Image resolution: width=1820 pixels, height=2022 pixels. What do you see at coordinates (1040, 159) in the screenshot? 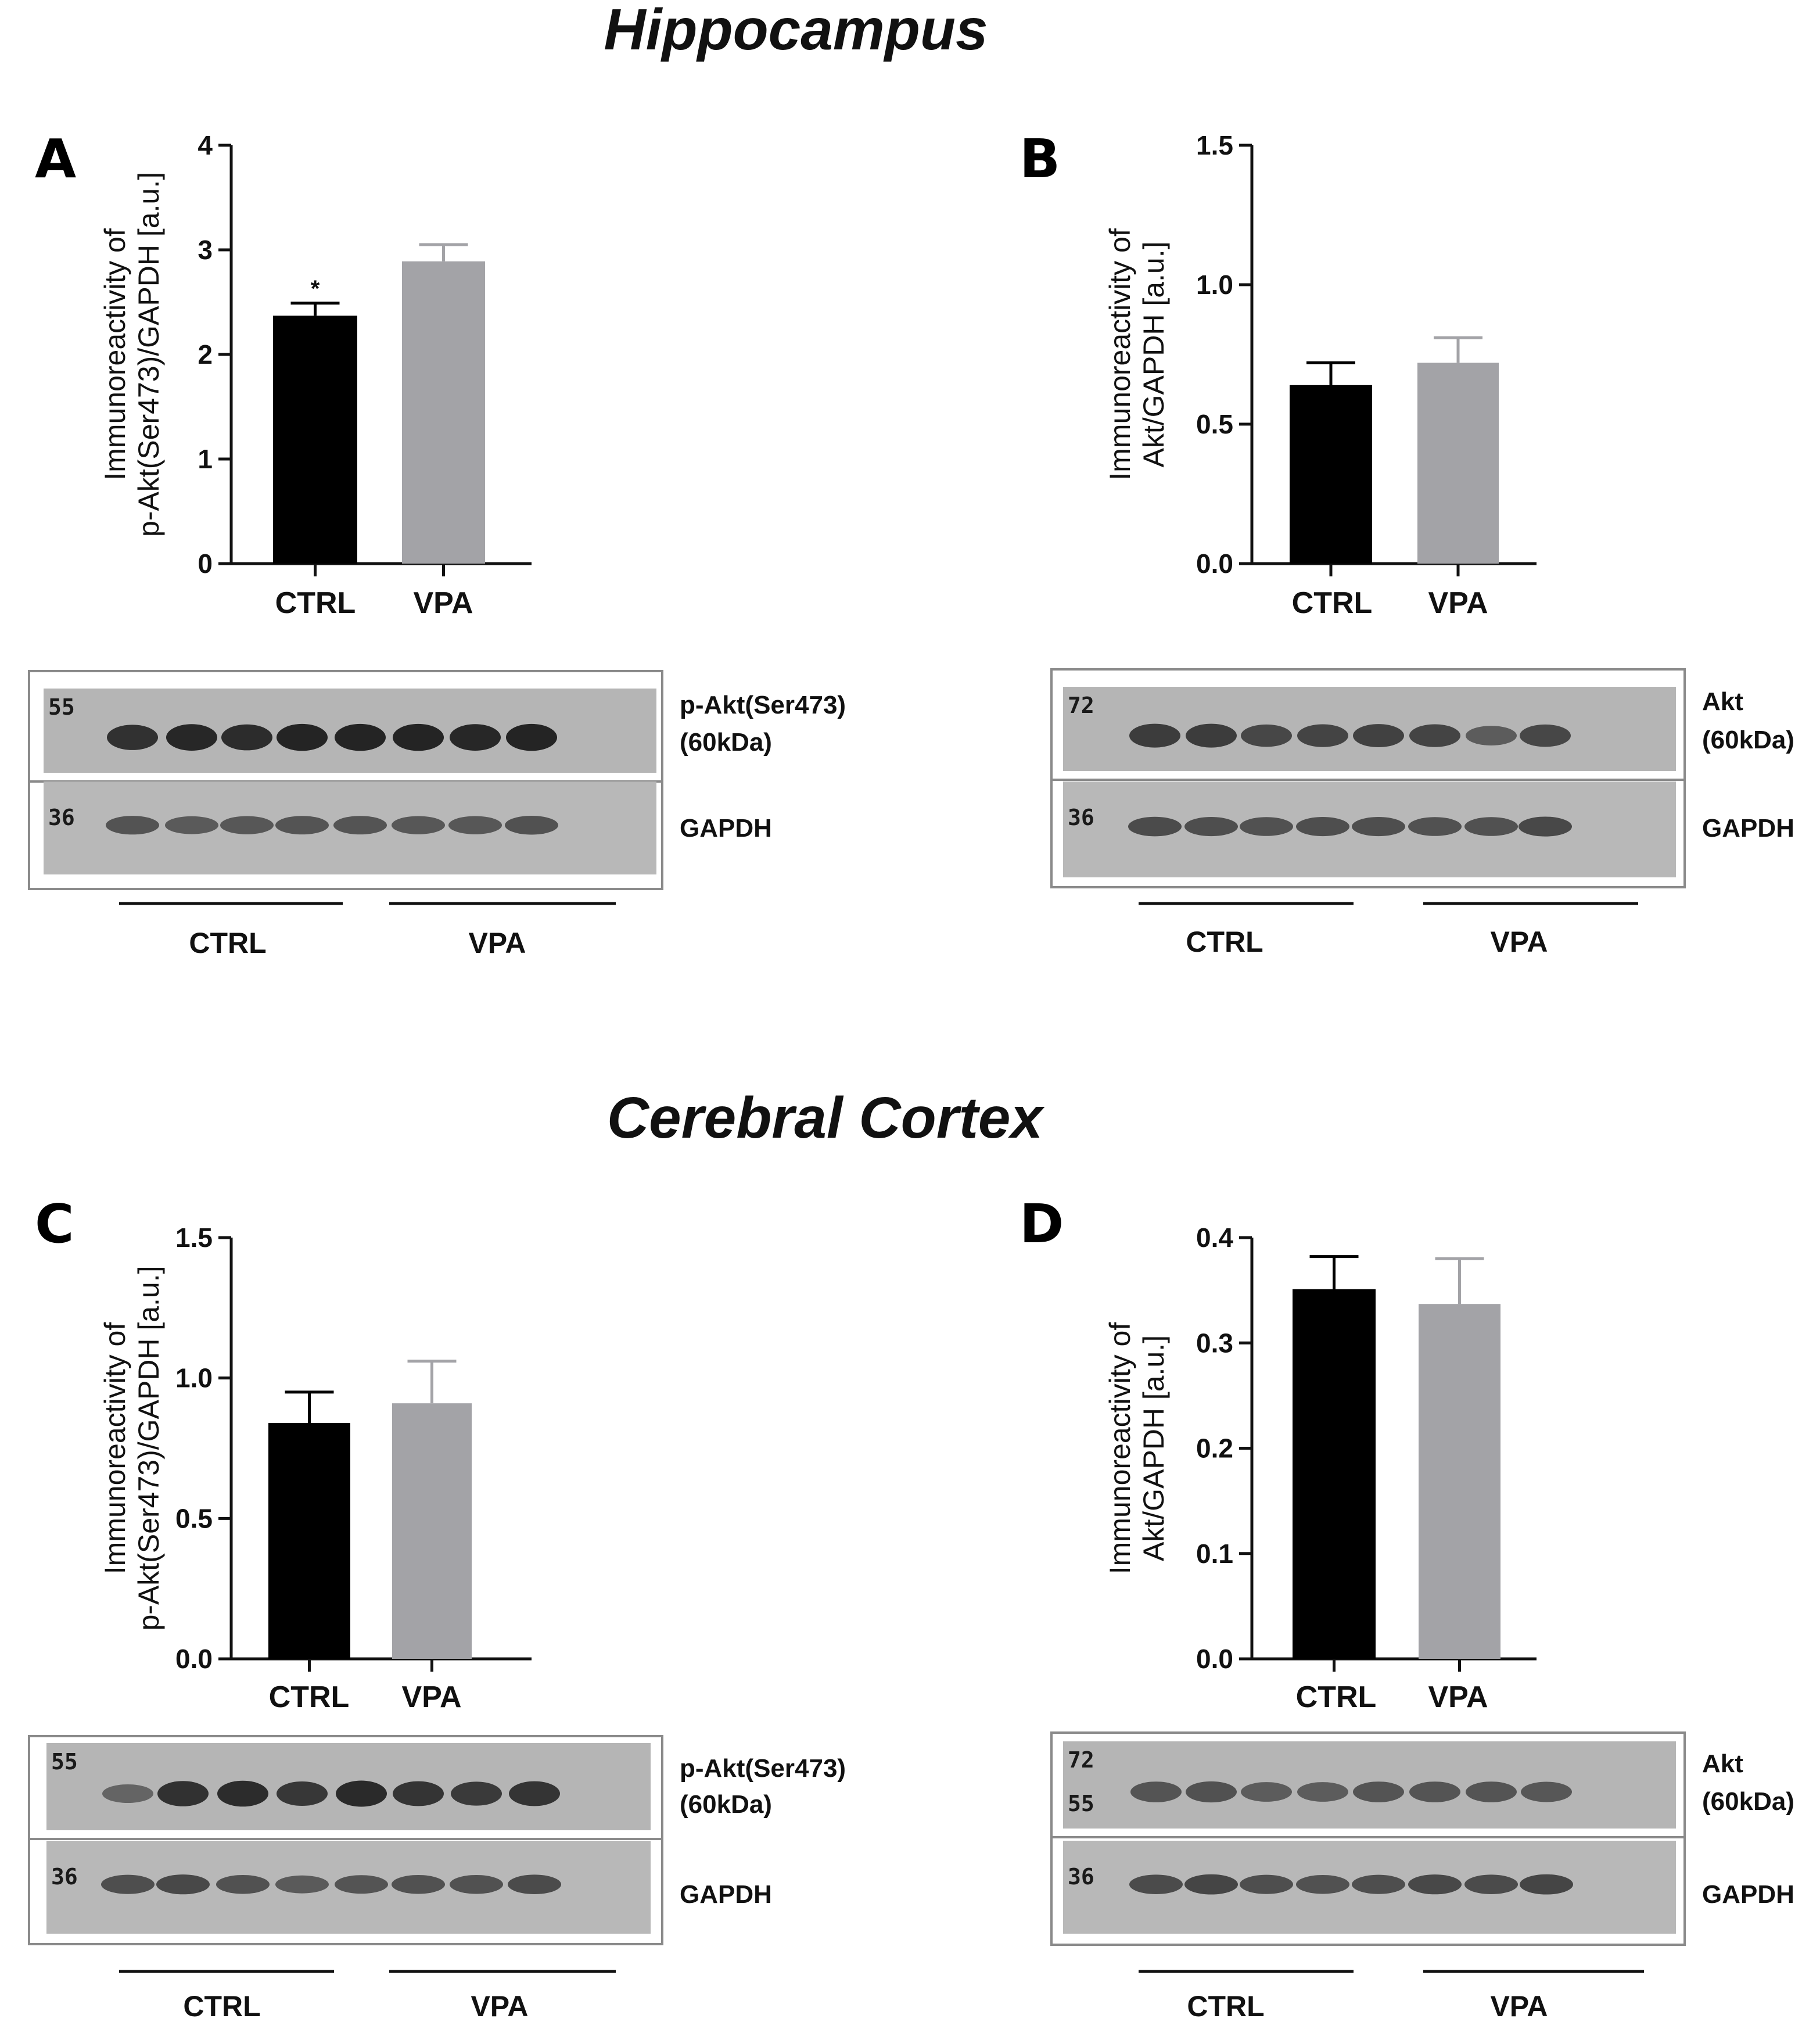
I see `panel-letter: B` at bounding box center [1040, 159].